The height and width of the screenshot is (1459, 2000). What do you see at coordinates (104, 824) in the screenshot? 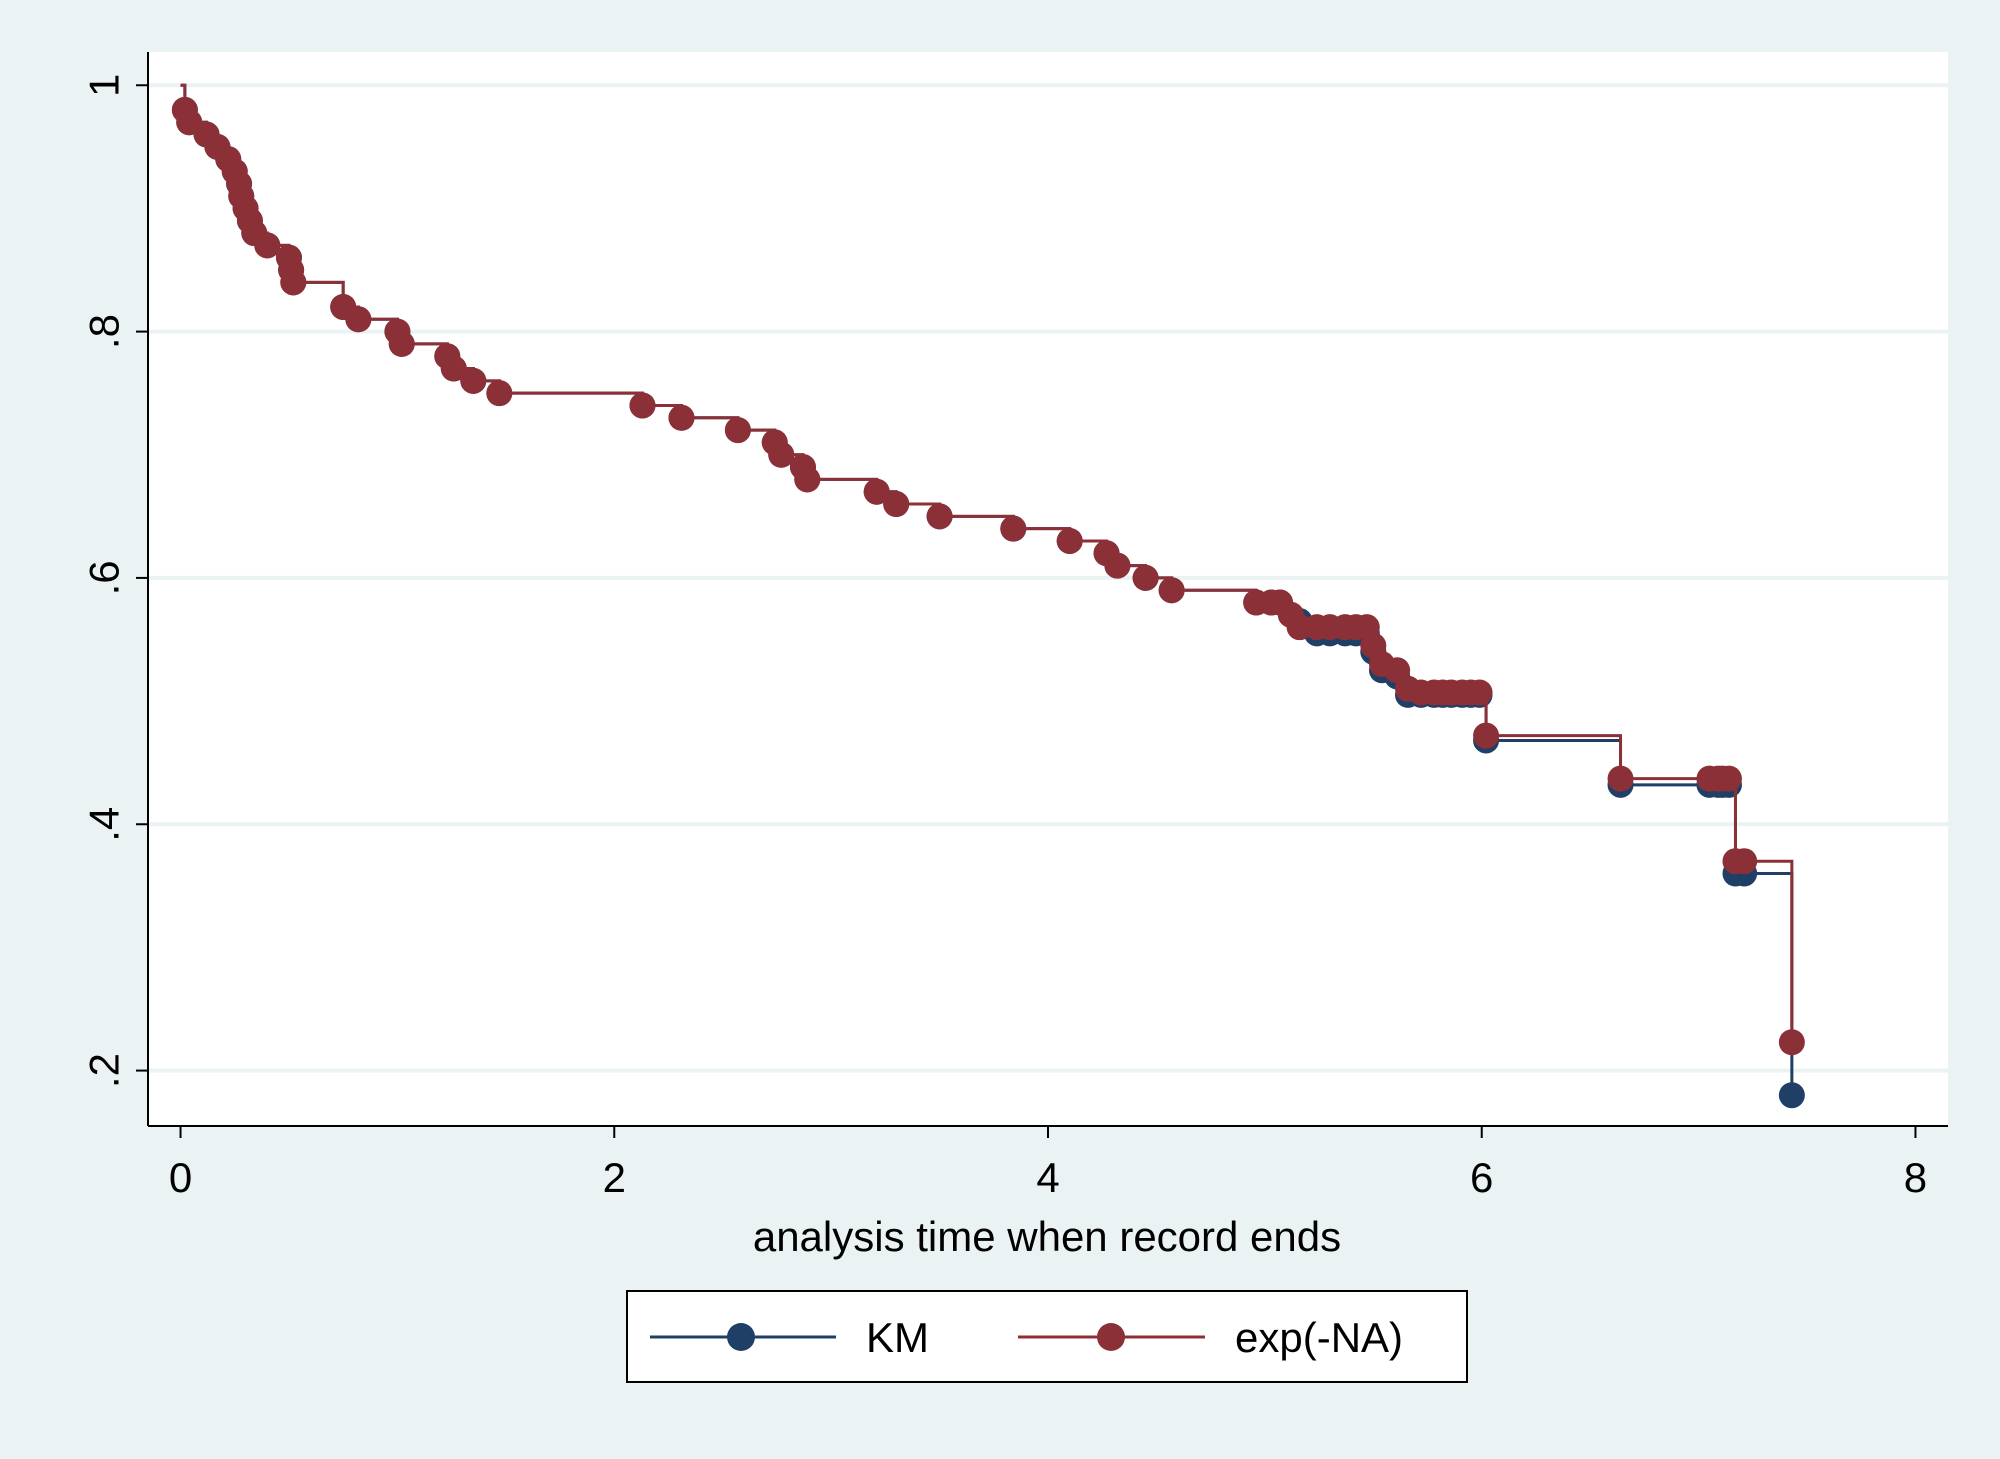
I see `y-tick-label: .4` at bounding box center [104, 824].